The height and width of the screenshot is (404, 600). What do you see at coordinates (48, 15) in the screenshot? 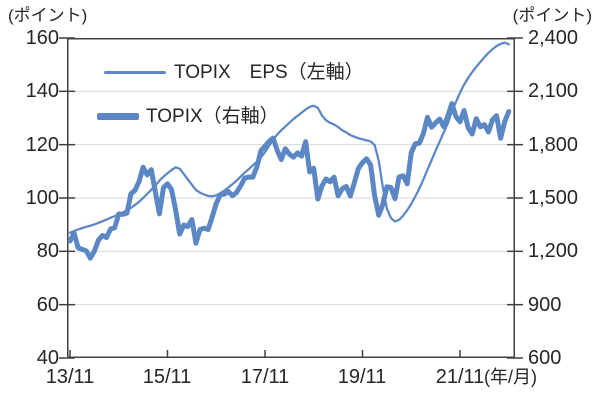
I see `left-axis-unit-label: (ポイント)` at bounding box center [48, 15].